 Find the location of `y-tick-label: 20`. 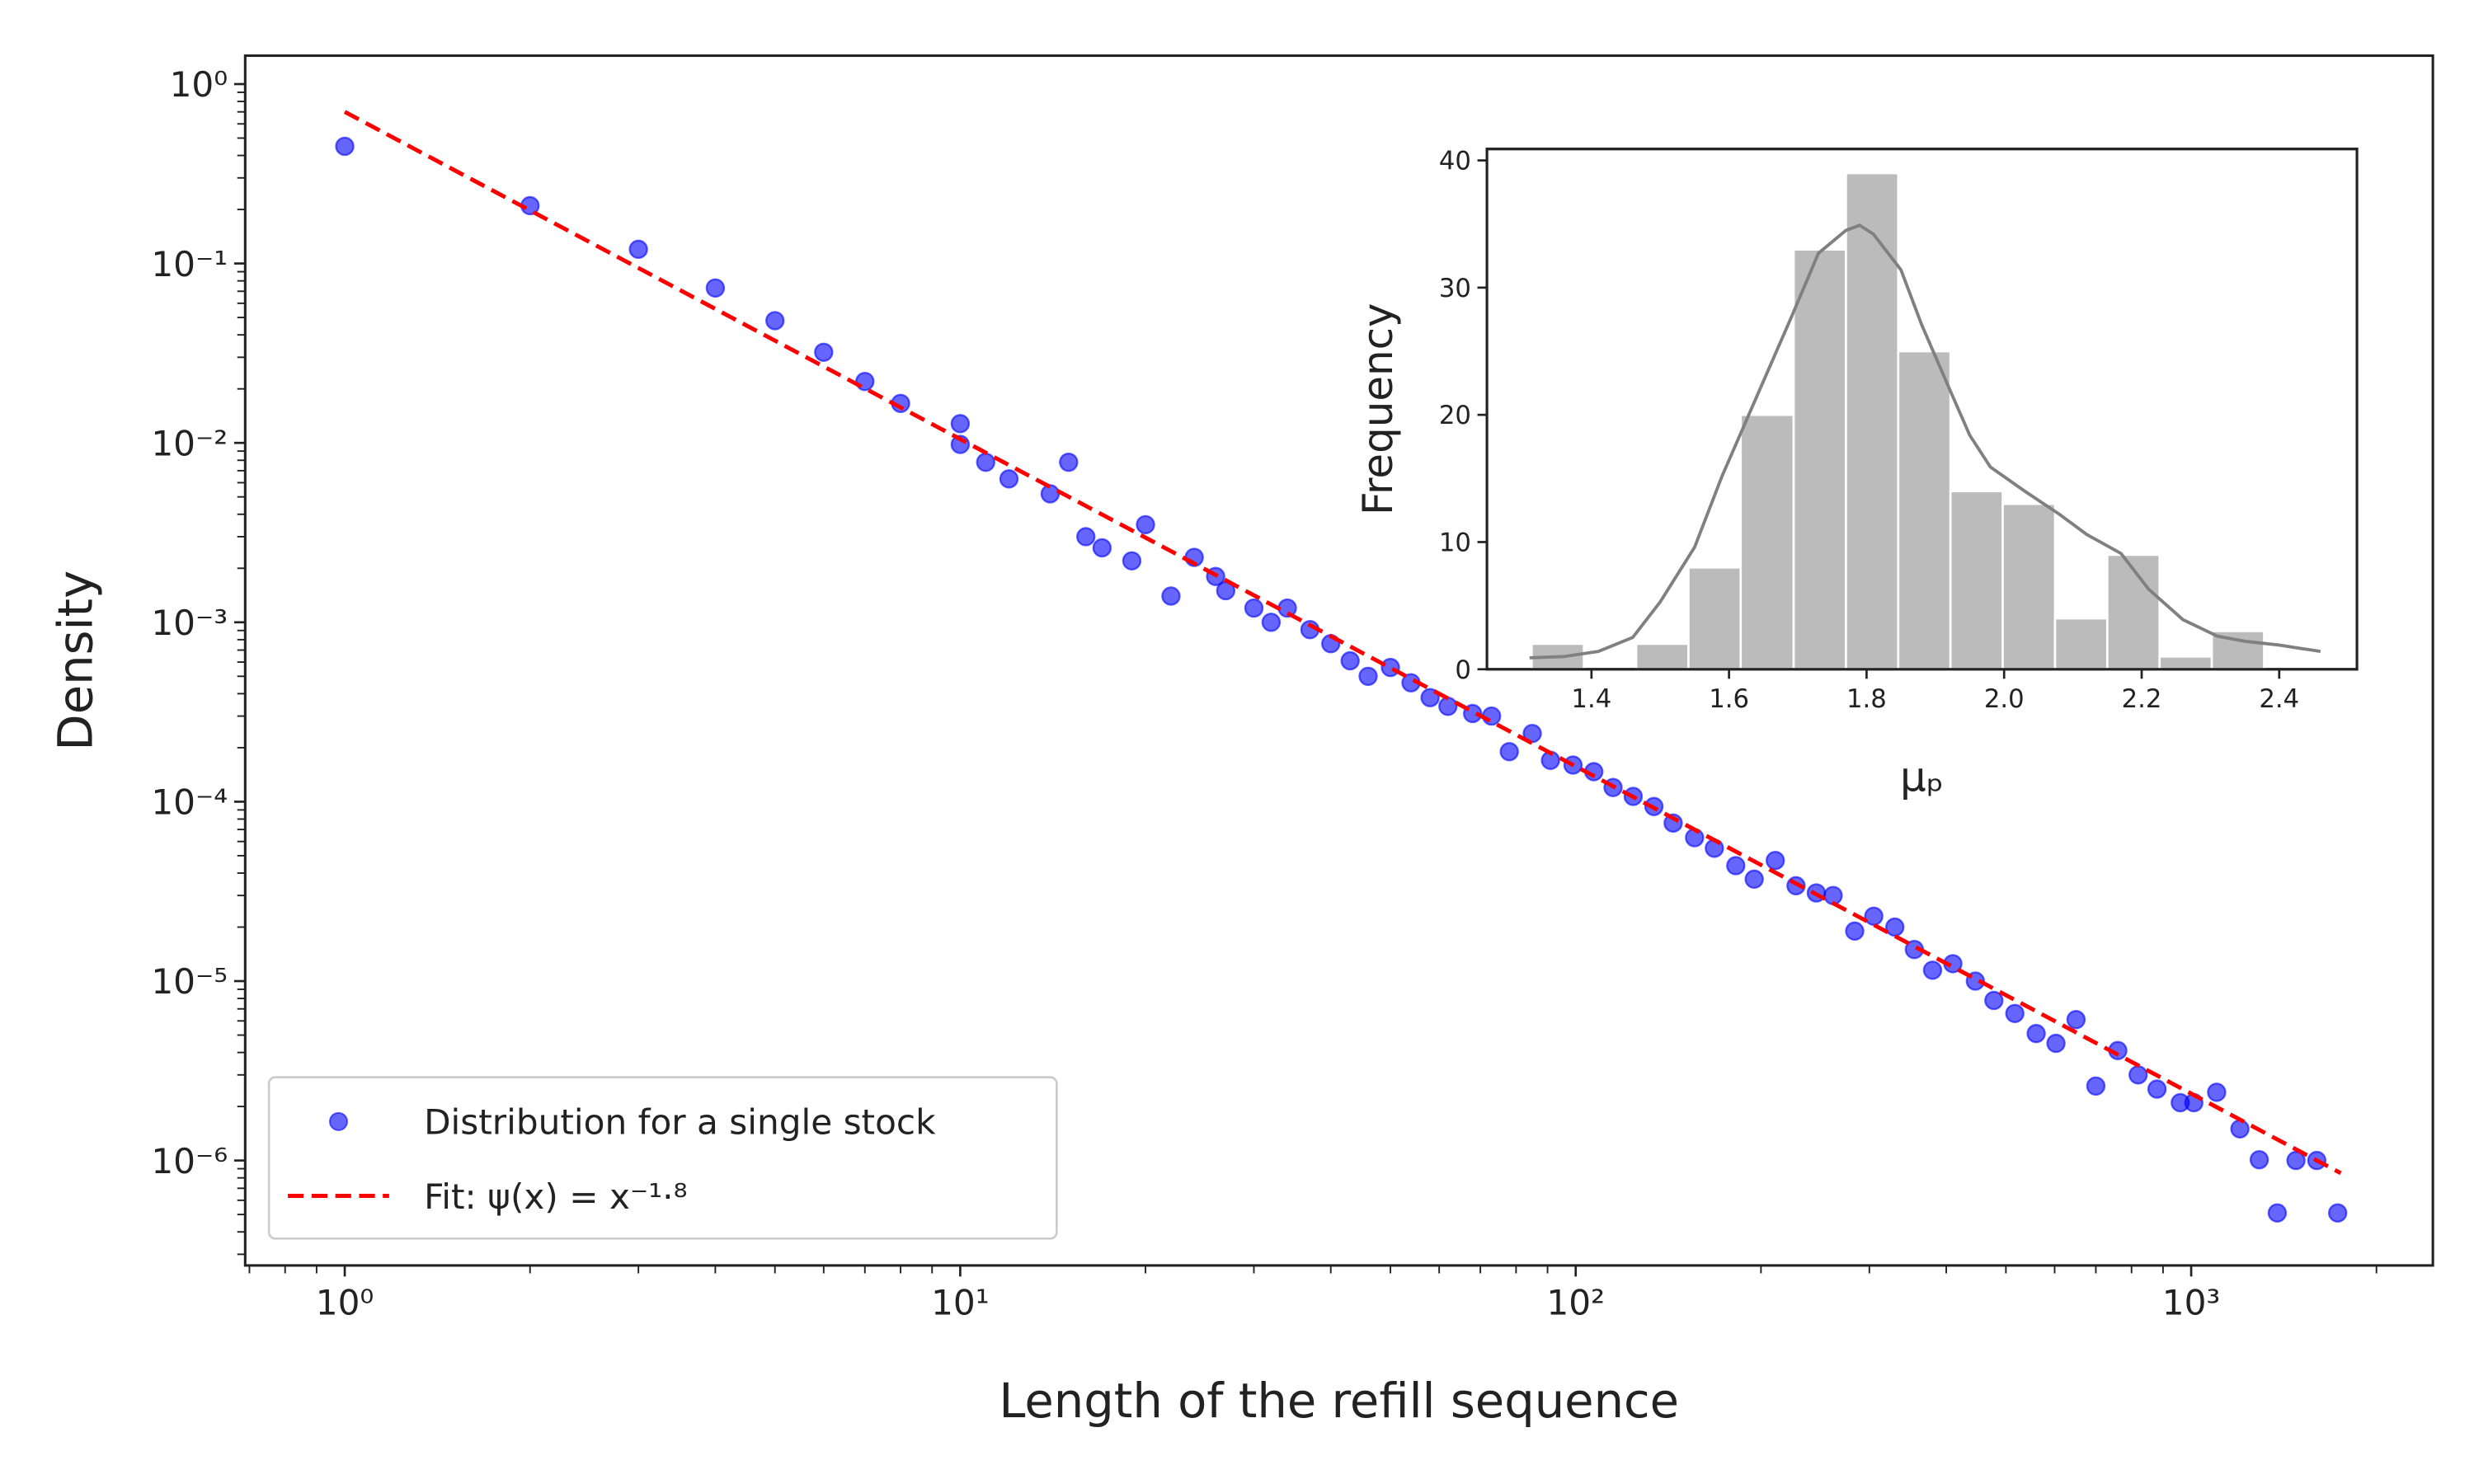

y-tick-label: 20 is located at coordinates (1455, 416).